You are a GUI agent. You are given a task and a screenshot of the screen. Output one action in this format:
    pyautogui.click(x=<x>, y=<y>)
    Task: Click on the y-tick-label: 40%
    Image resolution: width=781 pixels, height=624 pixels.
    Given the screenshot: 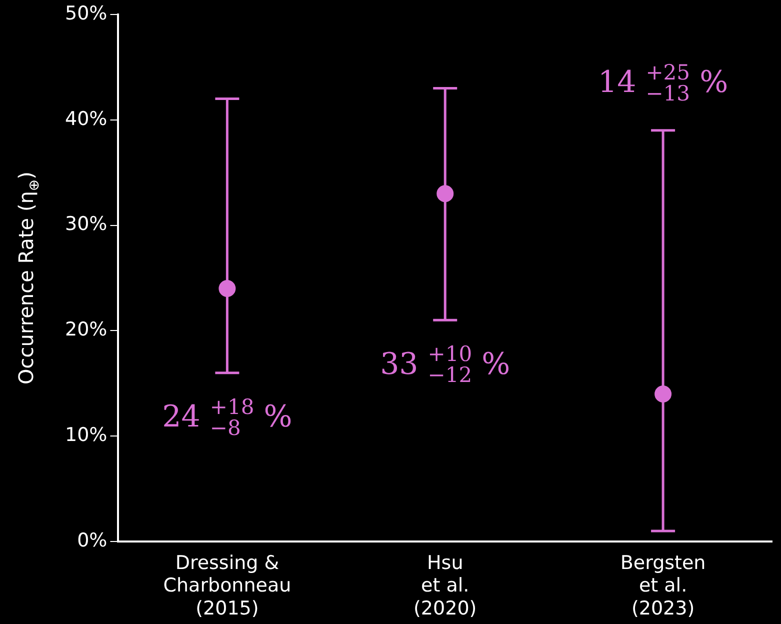 What is the action you would take?
    pyautogui.click(x=86, y=119)
    